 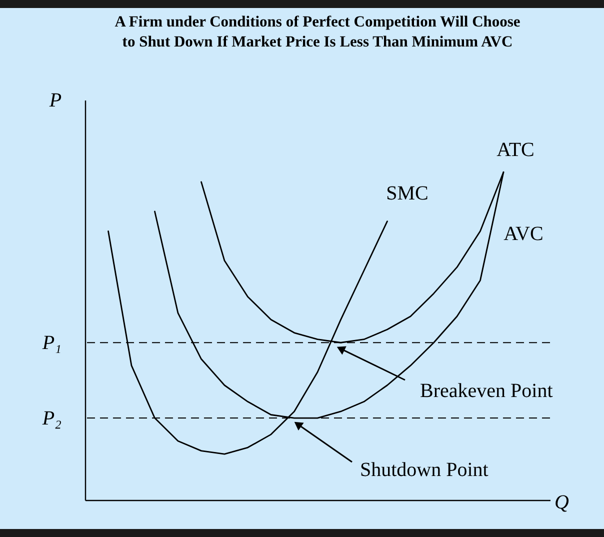 I want to click on series-label: ATC, so click(x=515, y=150).